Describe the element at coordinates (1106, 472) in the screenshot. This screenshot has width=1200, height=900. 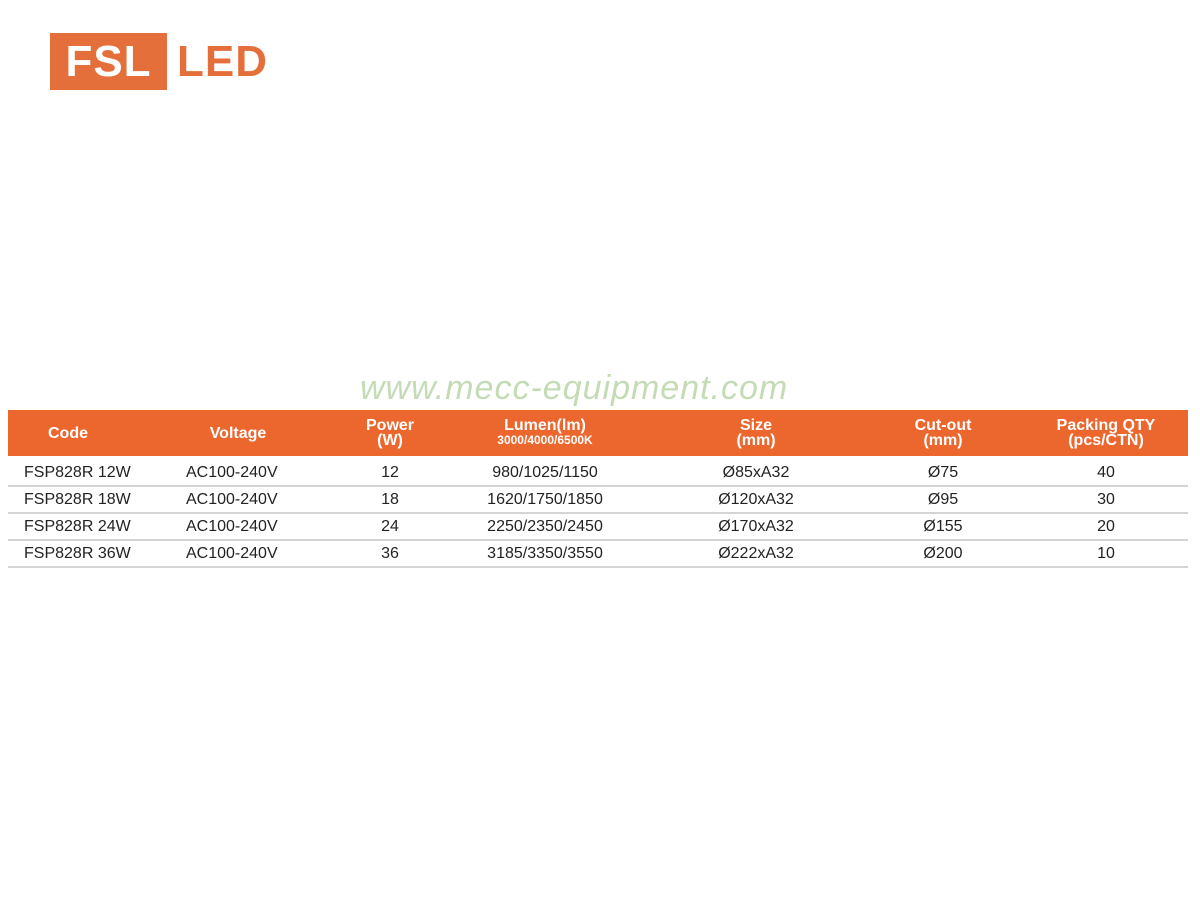
I see `cell-packing: 40` at that location.